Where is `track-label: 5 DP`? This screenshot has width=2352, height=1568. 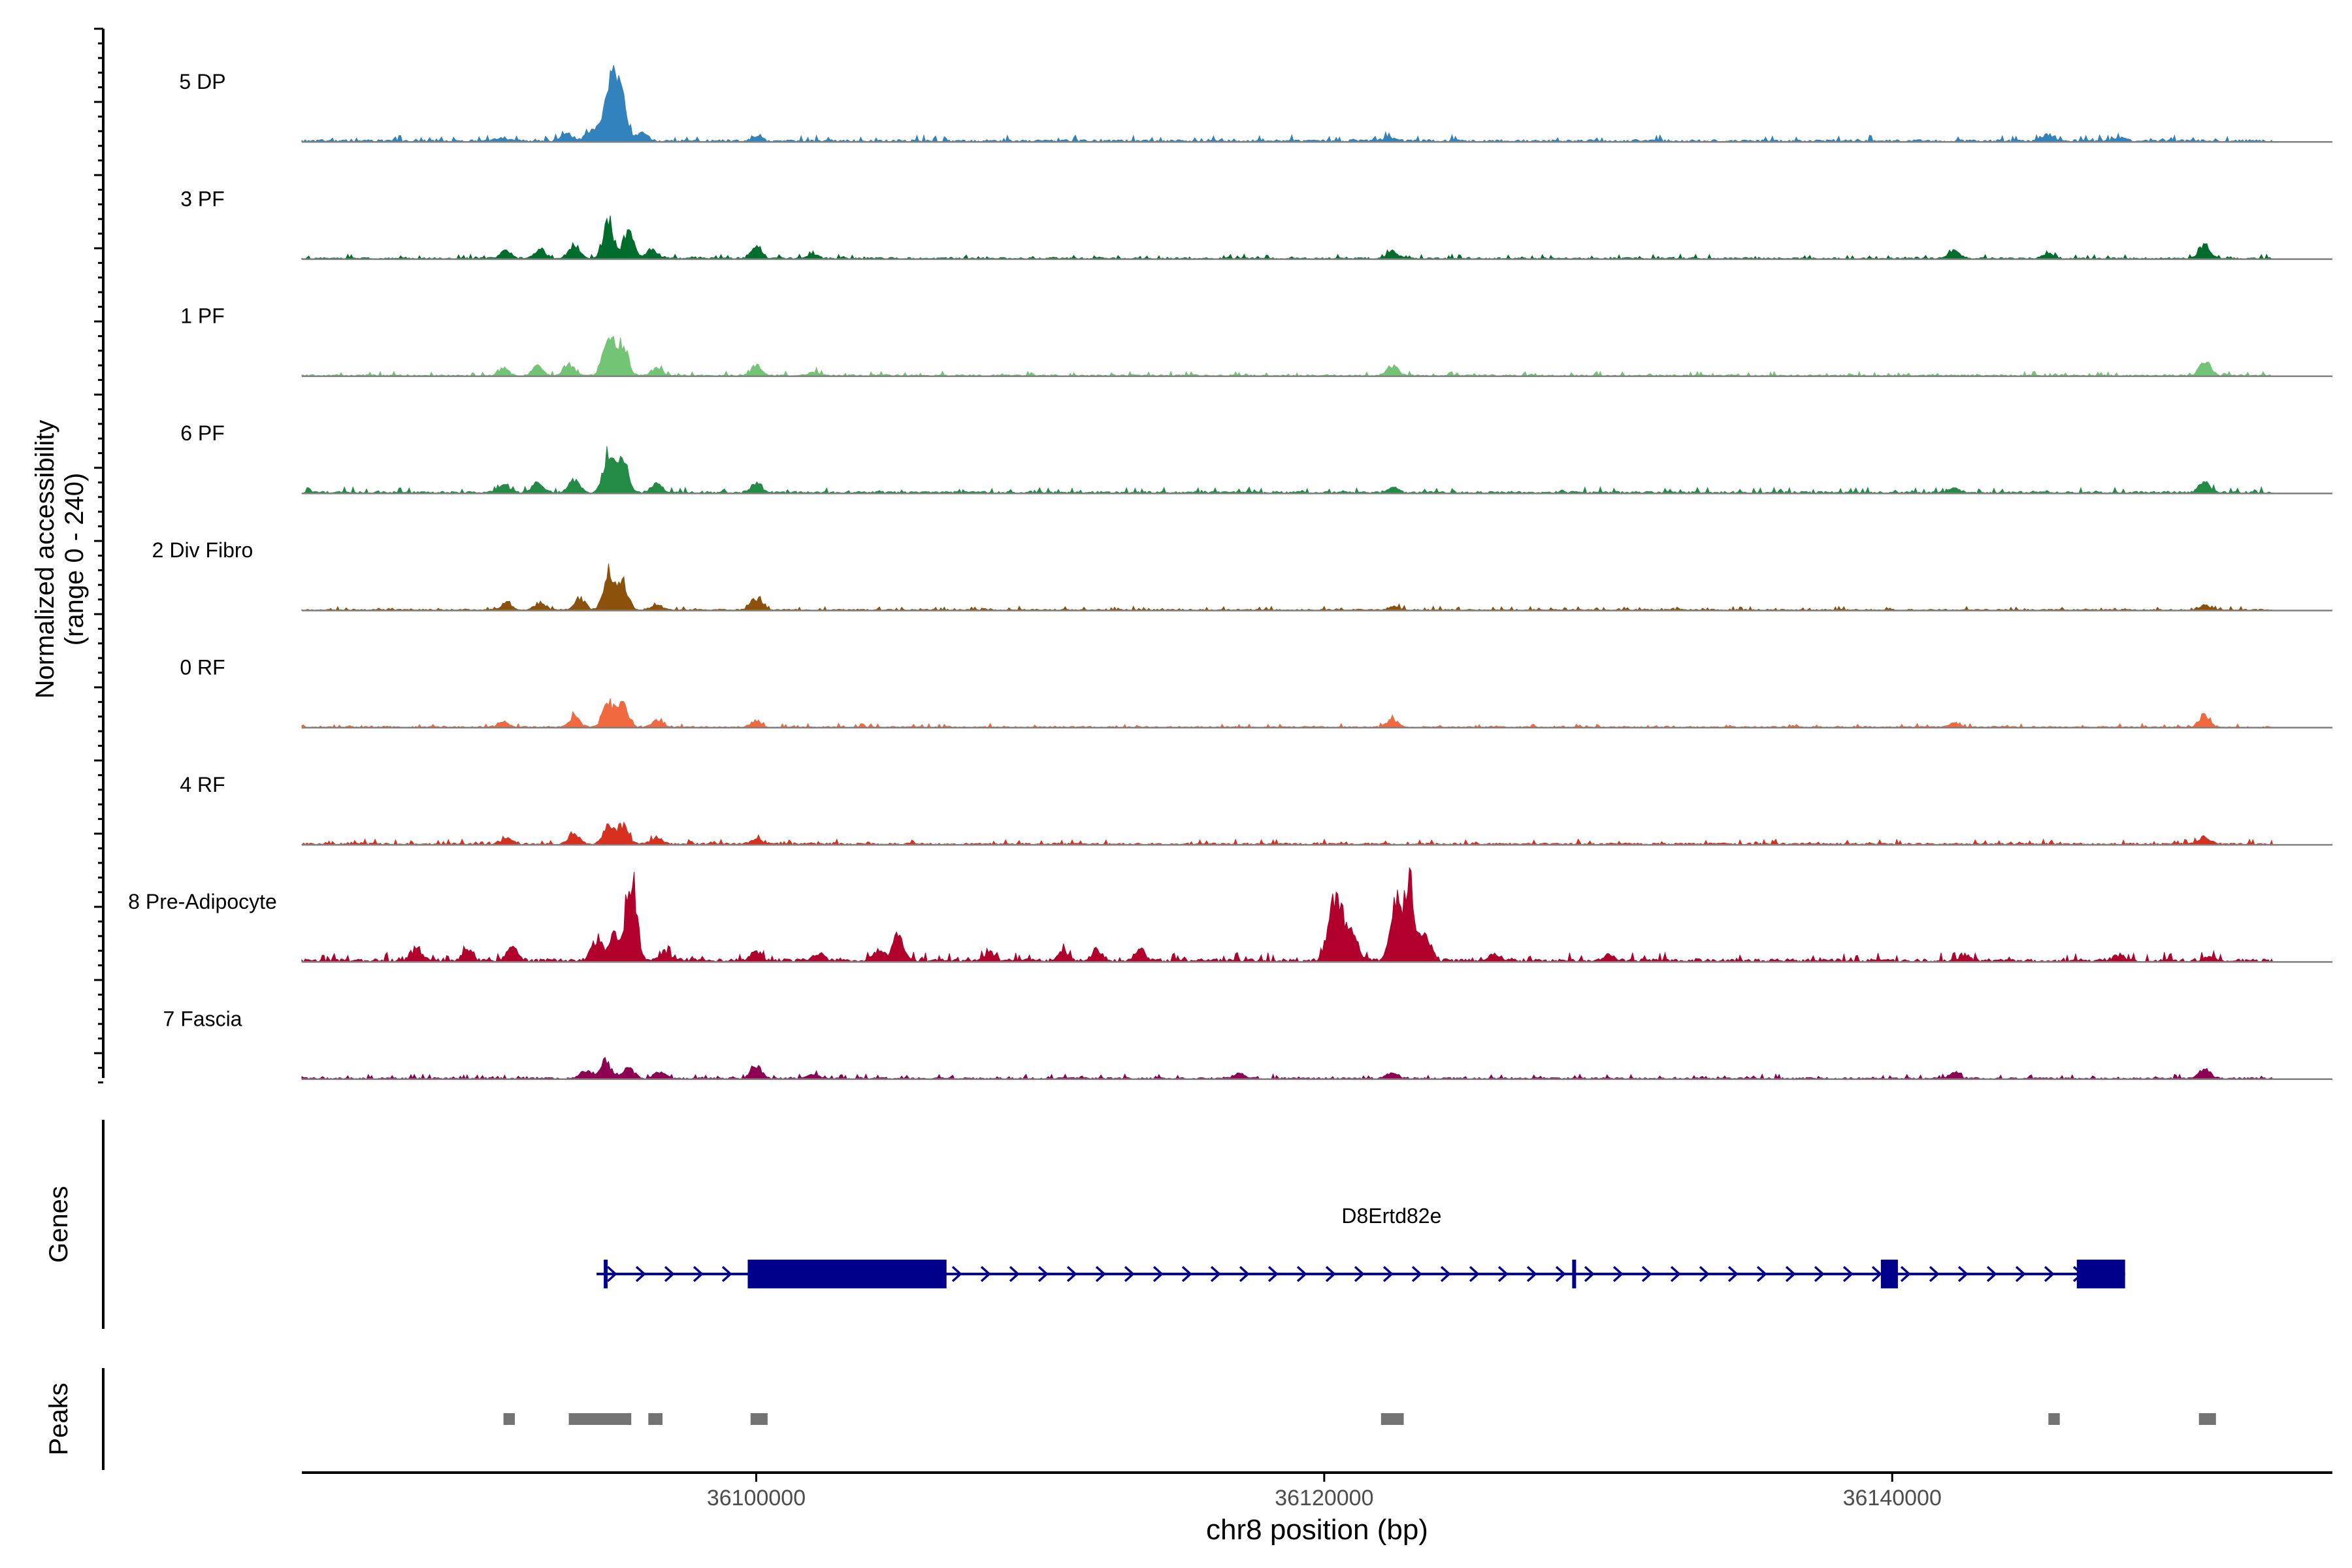 track-label: 5 DP is located at coordinates (202, 81).